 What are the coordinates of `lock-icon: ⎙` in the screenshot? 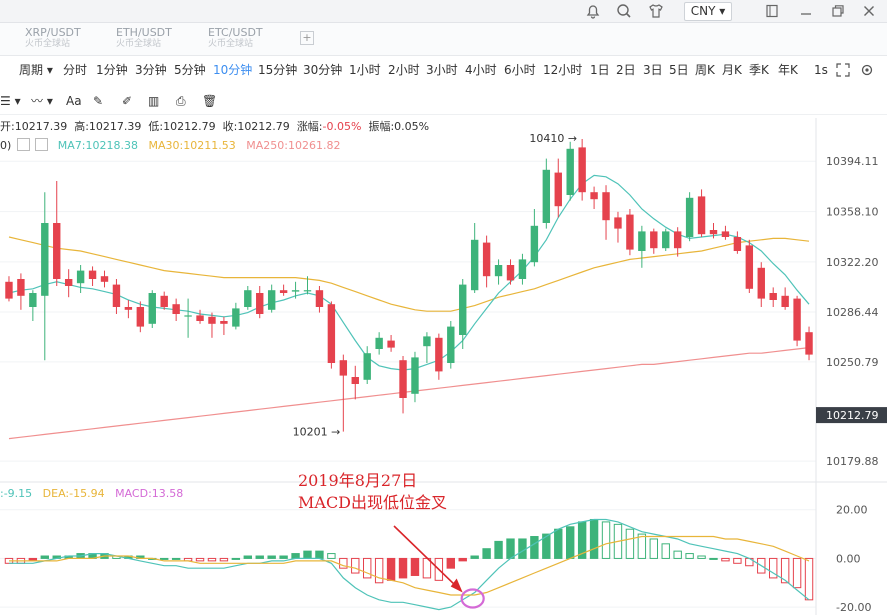 It's located at (181, 101).